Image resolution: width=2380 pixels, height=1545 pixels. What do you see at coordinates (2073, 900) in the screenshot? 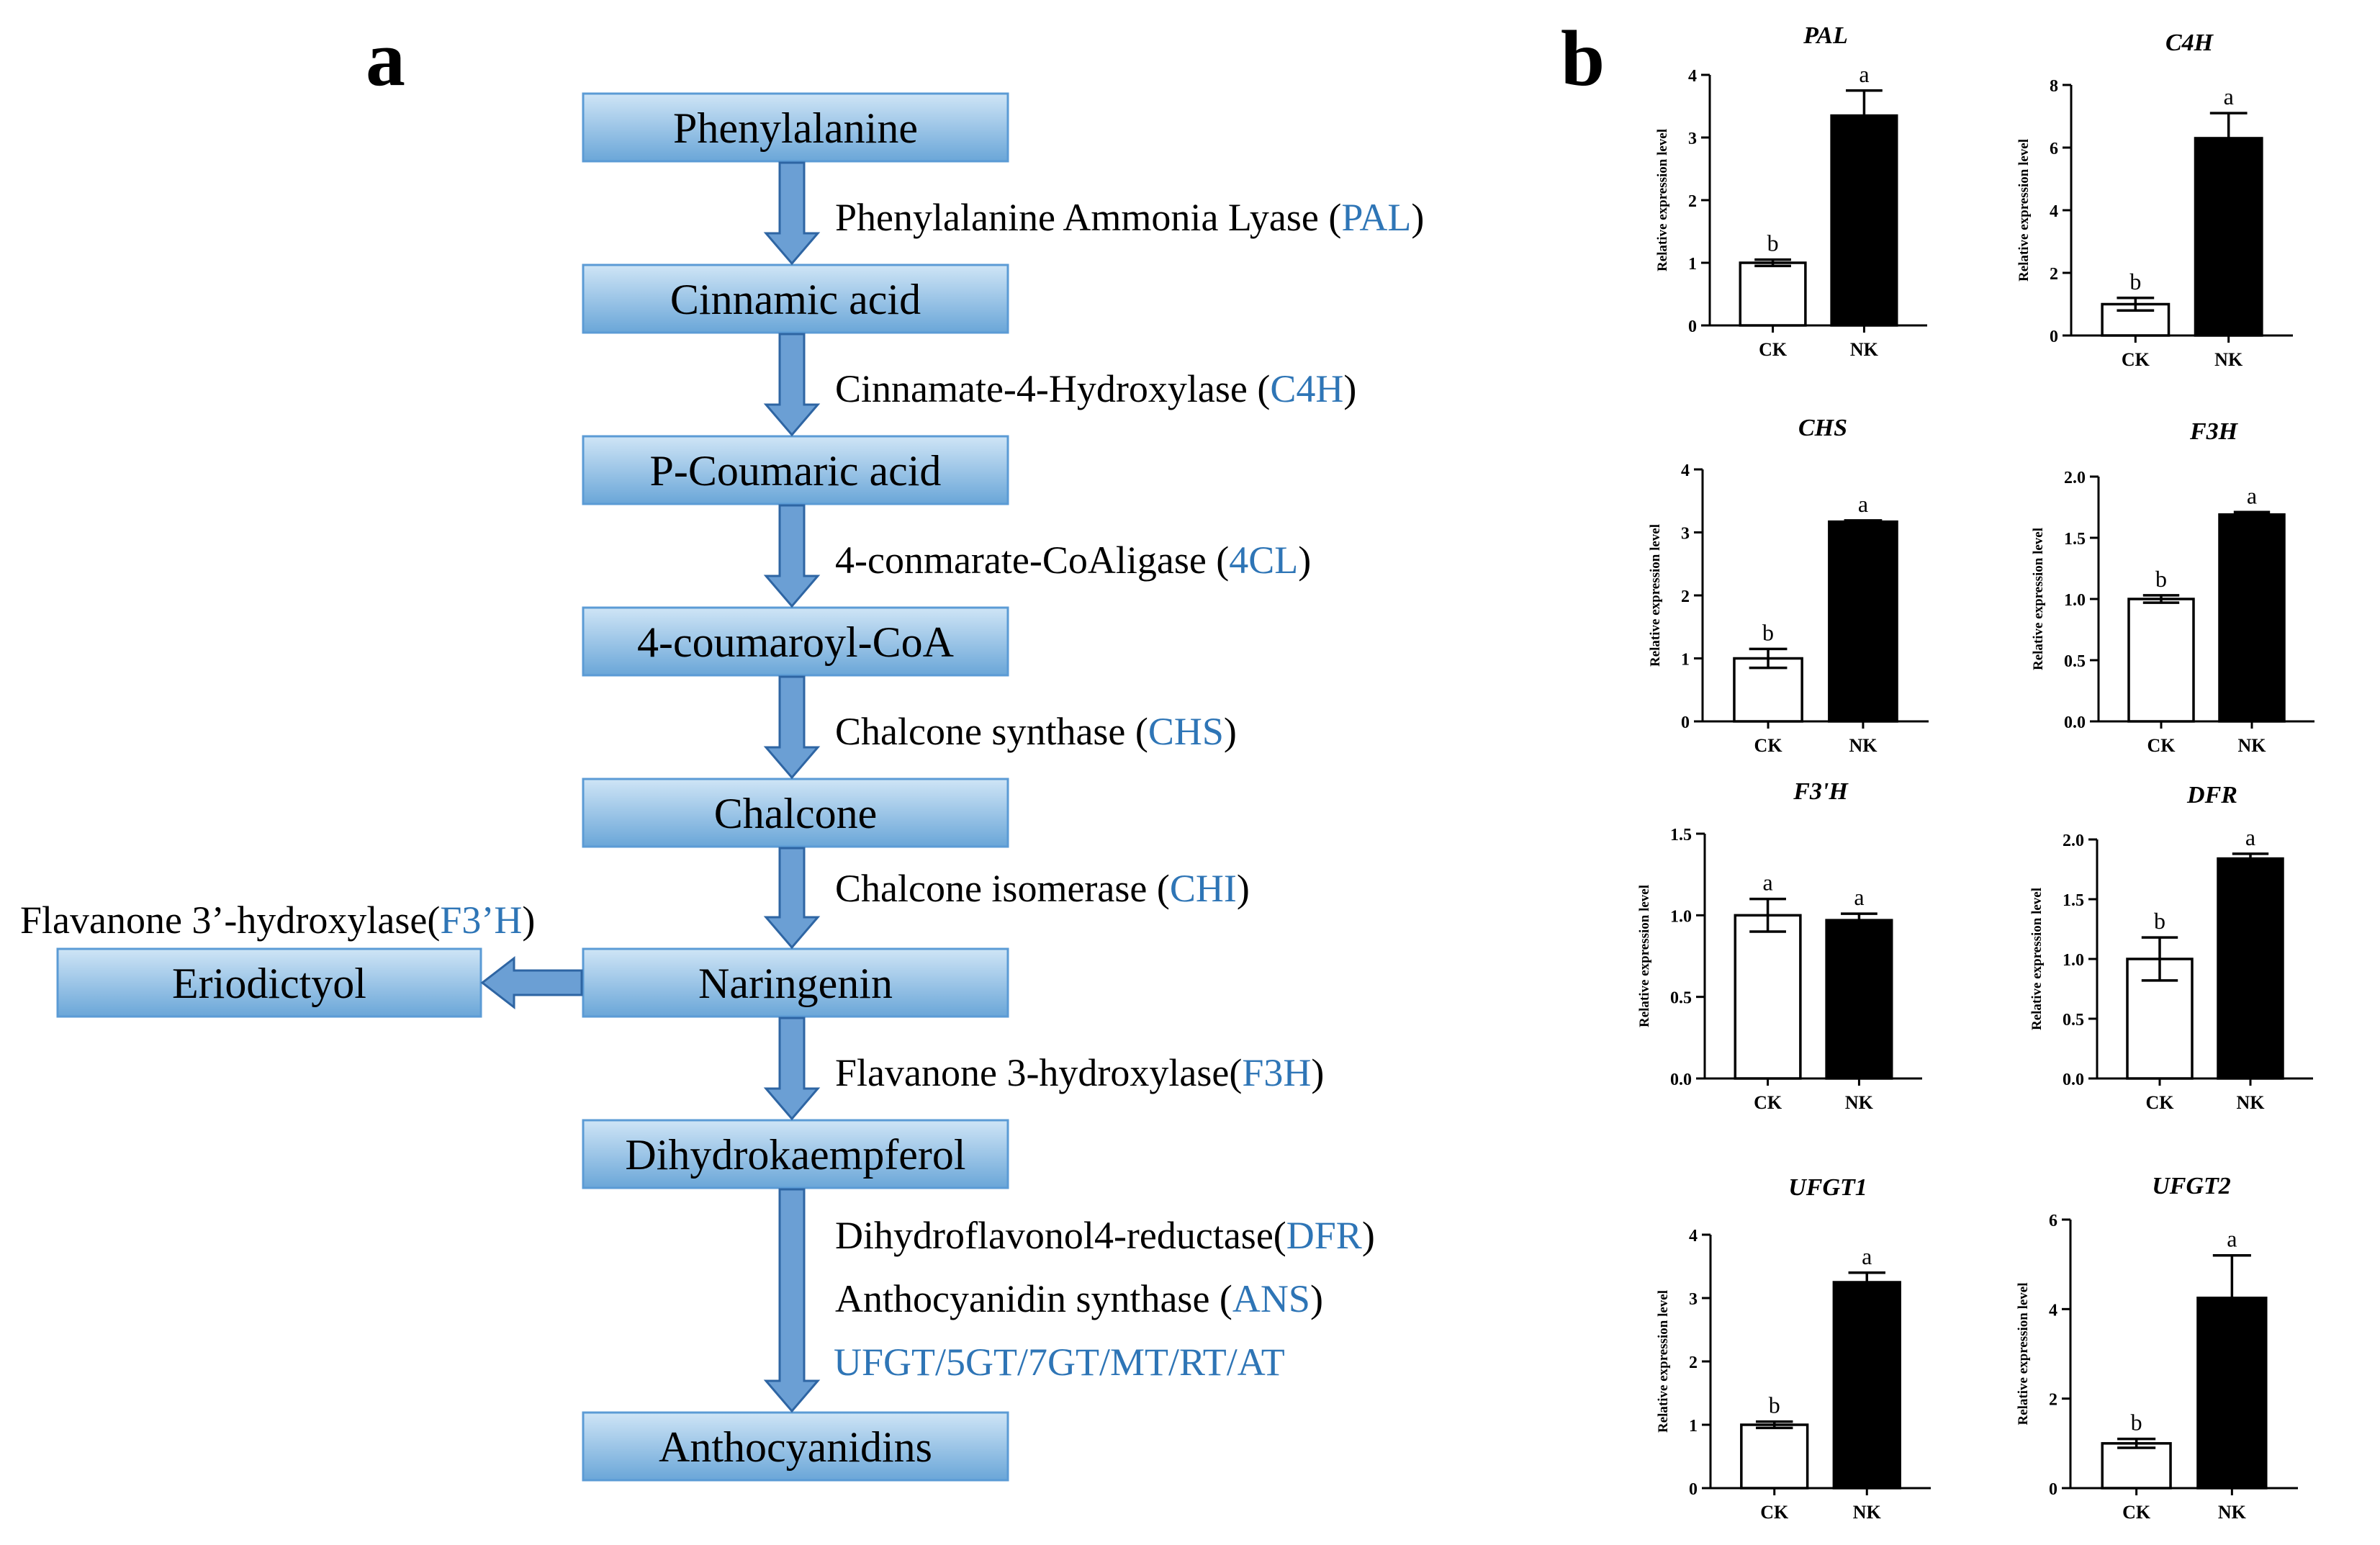
I see `chart-dfr-ytick-label: 1.5` at bounding box center [2073, 900].